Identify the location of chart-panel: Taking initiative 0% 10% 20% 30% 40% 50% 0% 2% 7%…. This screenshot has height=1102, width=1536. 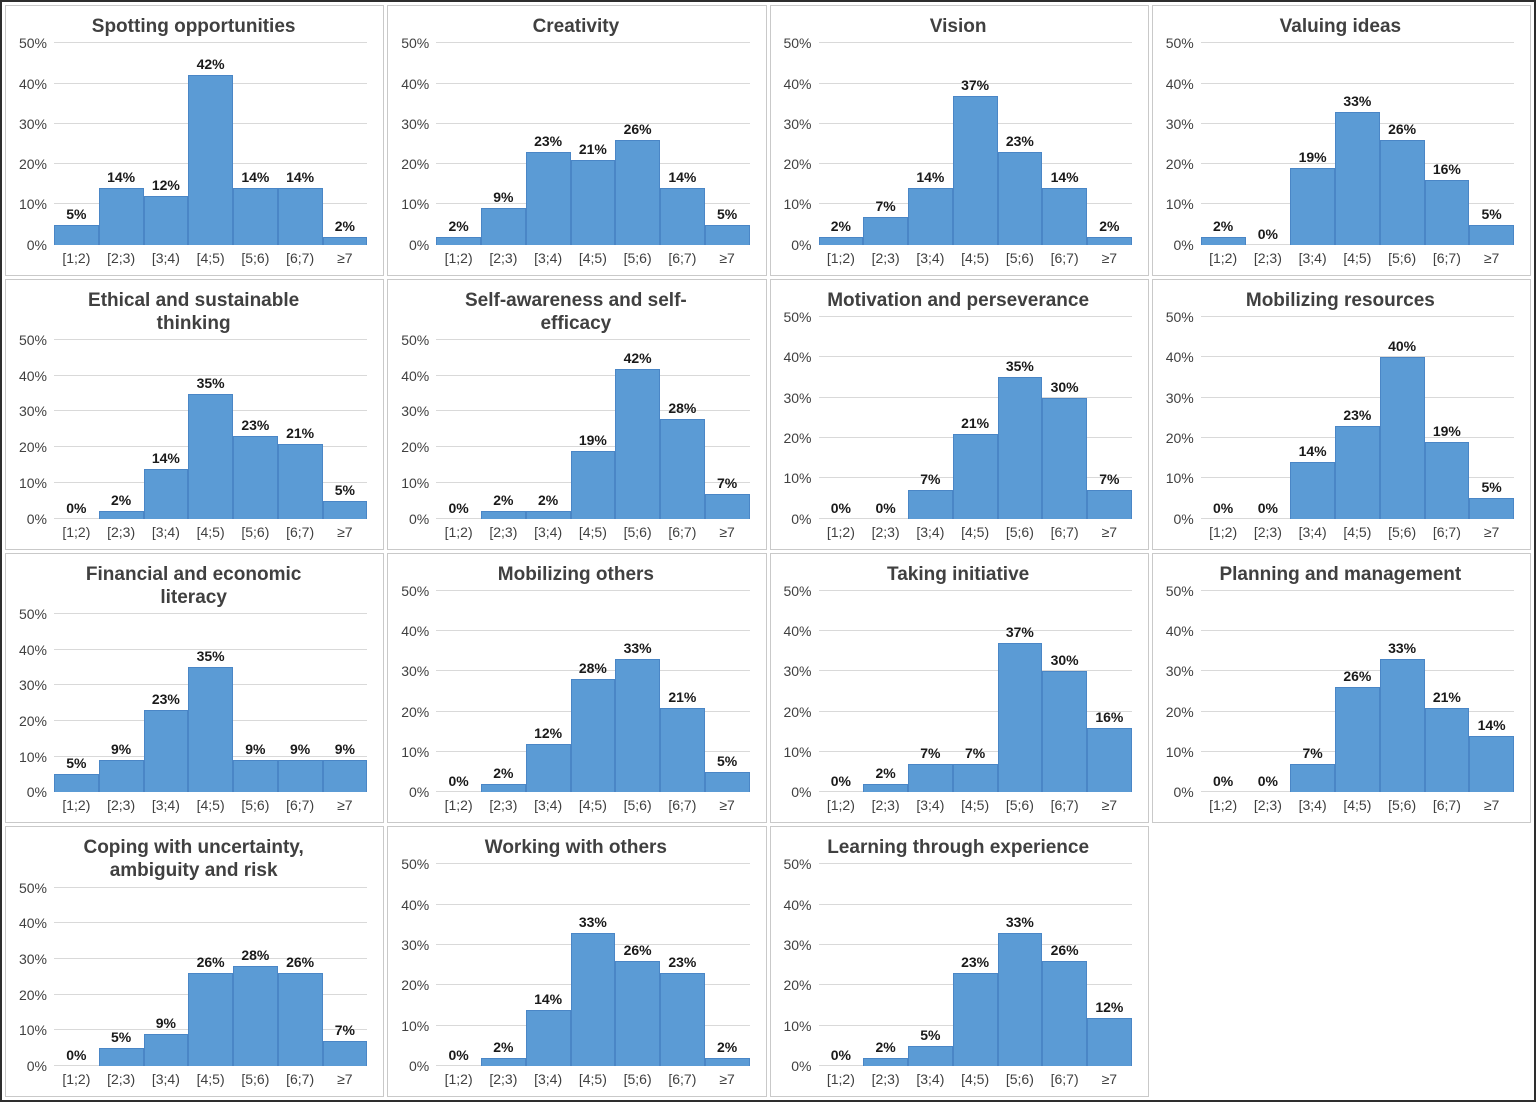
(959, 688).